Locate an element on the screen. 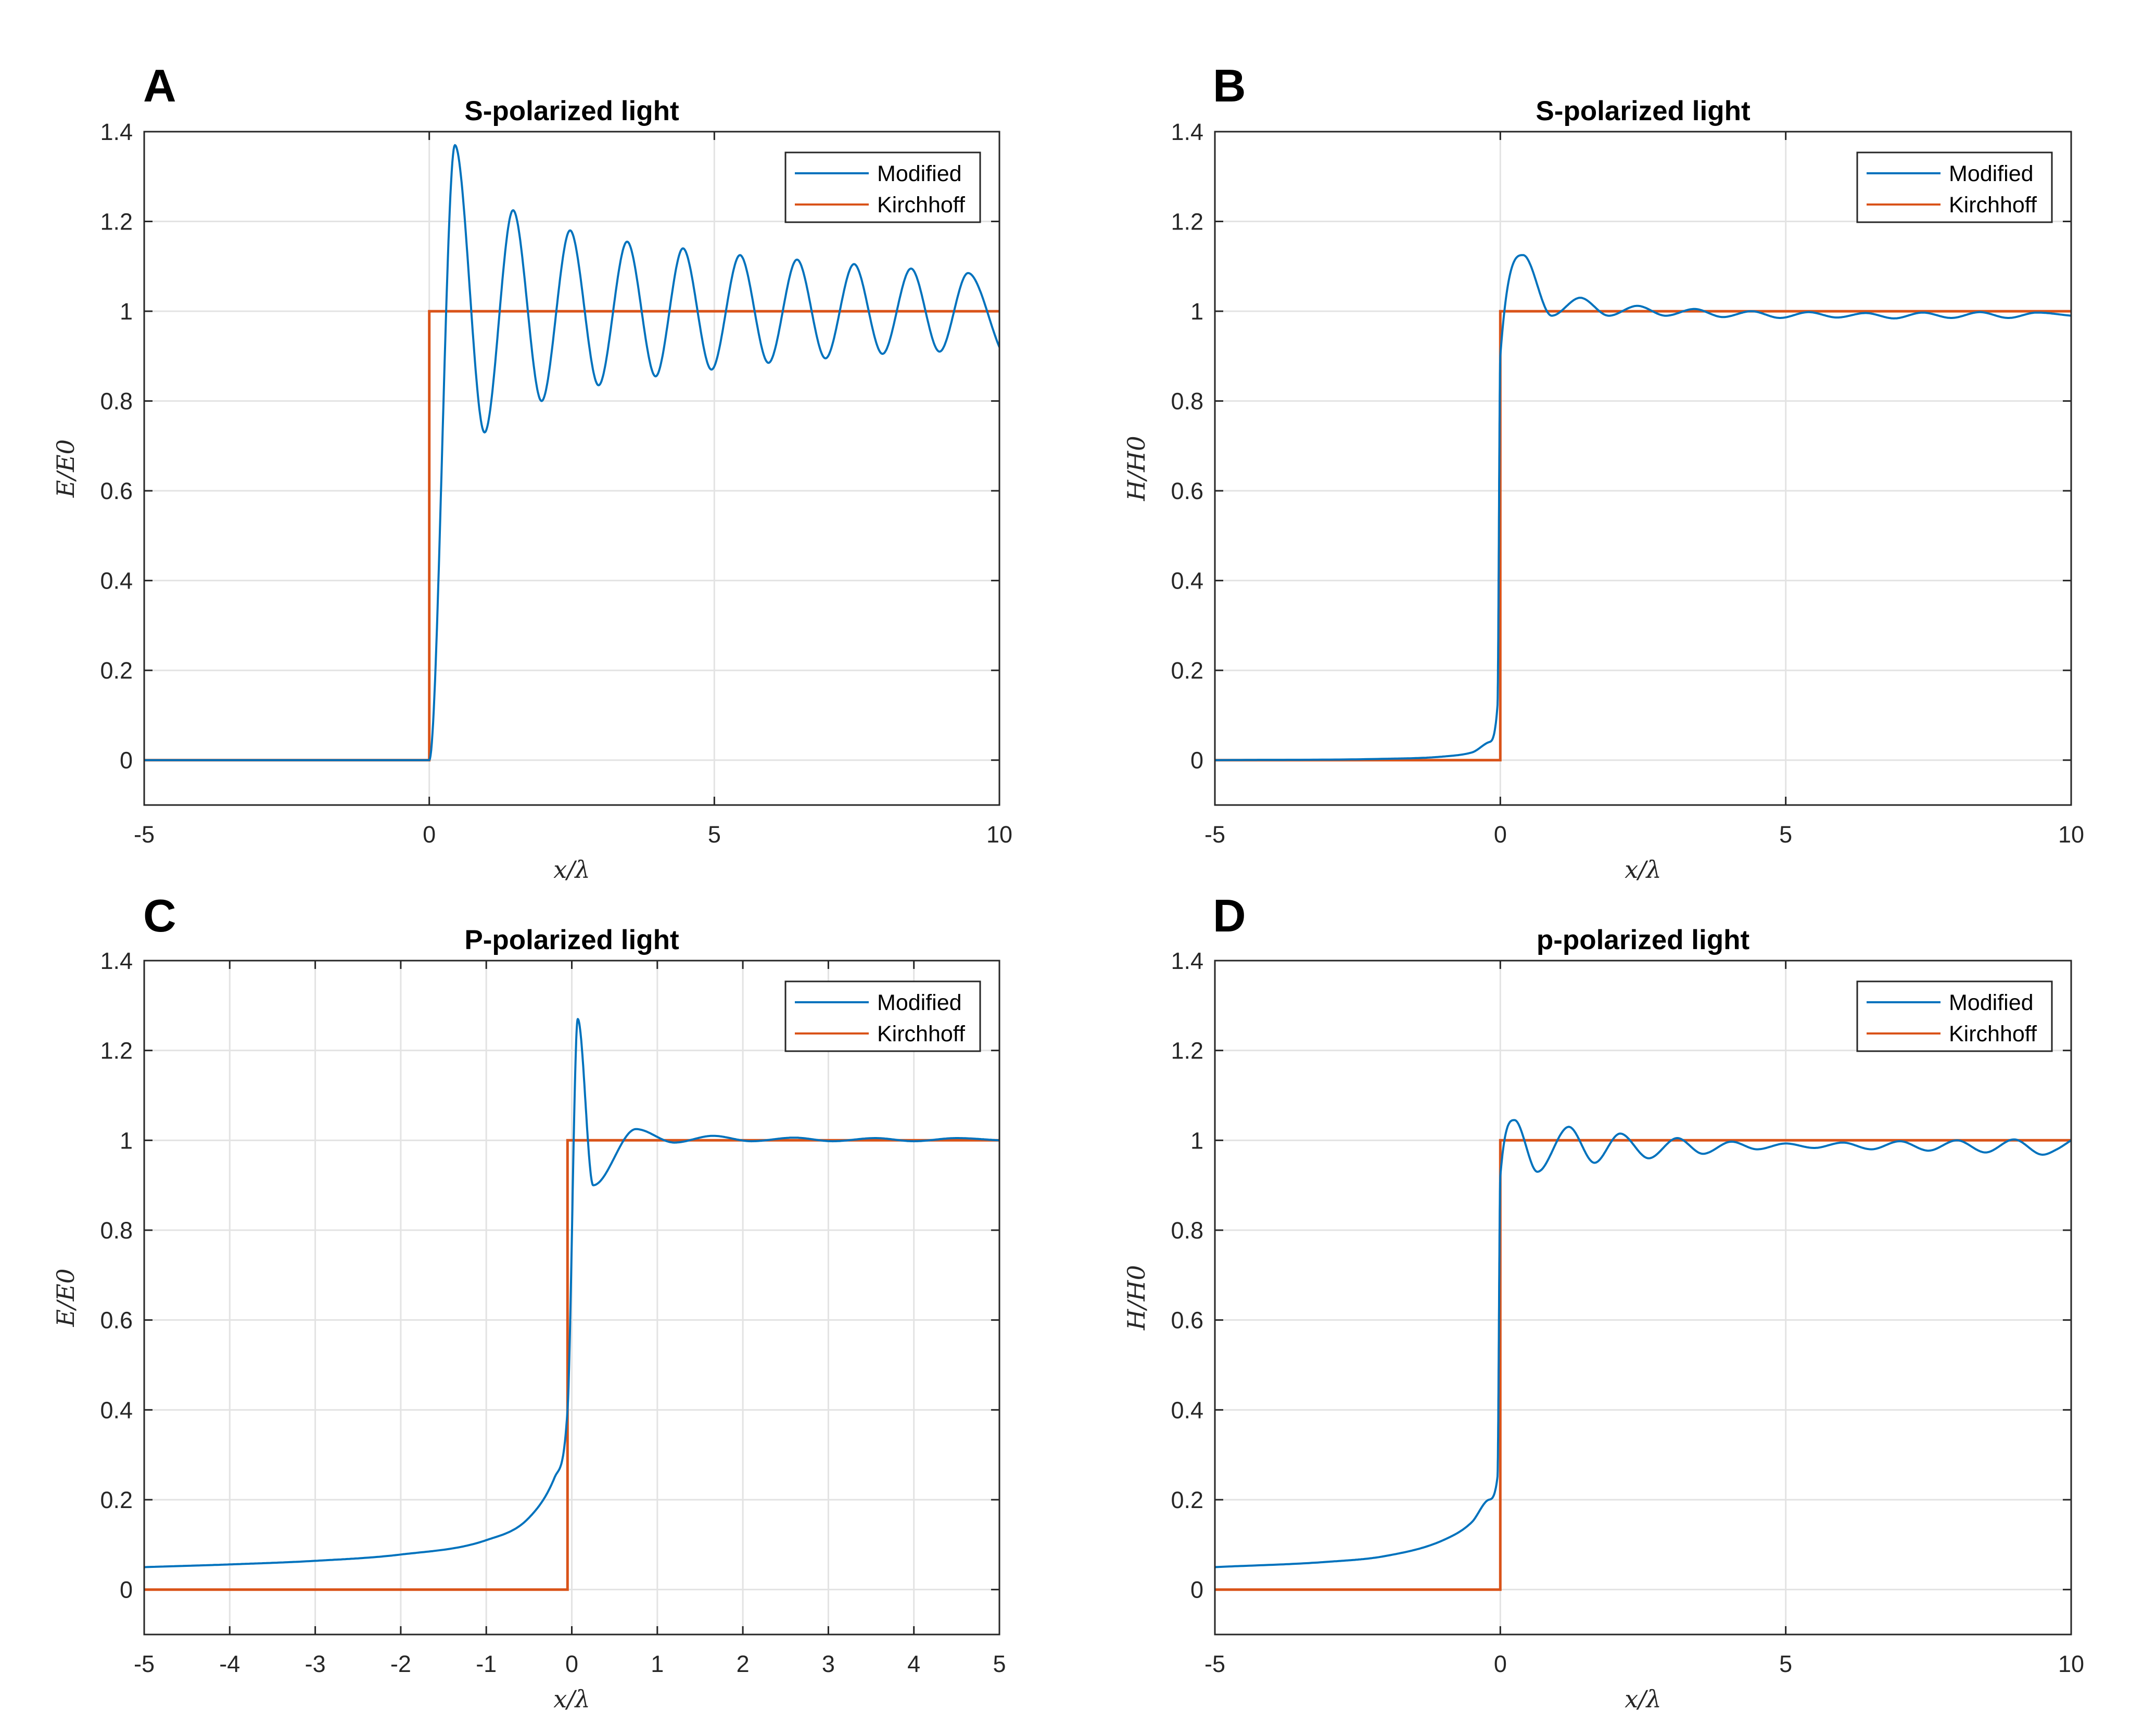 Image resolution: width=2156 pixels, height=1711 pixels. panel-letter: B is located at coordinates (1229, 85).